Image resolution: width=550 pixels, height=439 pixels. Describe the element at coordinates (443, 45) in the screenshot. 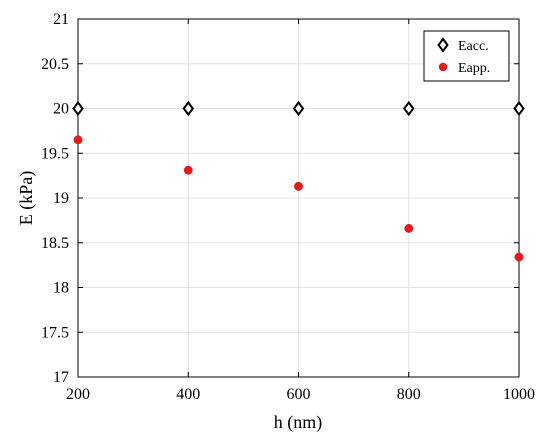

I see `legend-marker-diamond` at that location.